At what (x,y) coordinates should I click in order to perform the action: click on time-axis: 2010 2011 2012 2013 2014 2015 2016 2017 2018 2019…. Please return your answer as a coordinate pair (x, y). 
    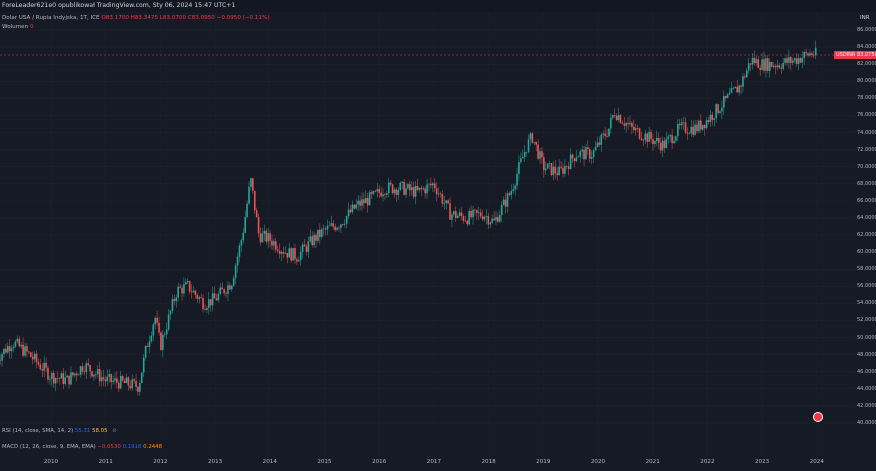
    Looking at the image, I should click on (438, 464).